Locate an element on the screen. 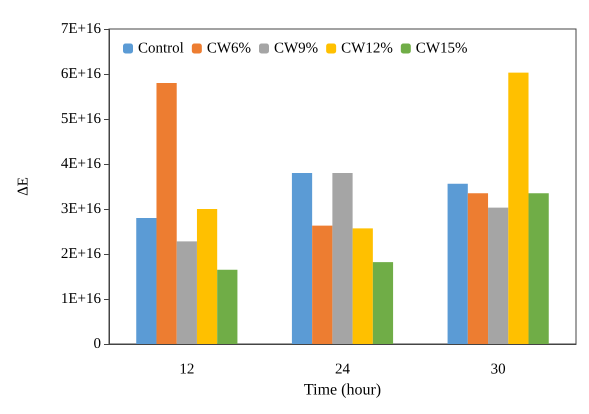  y-tick-label: 1E+16 is located at coordinates (81, 299).